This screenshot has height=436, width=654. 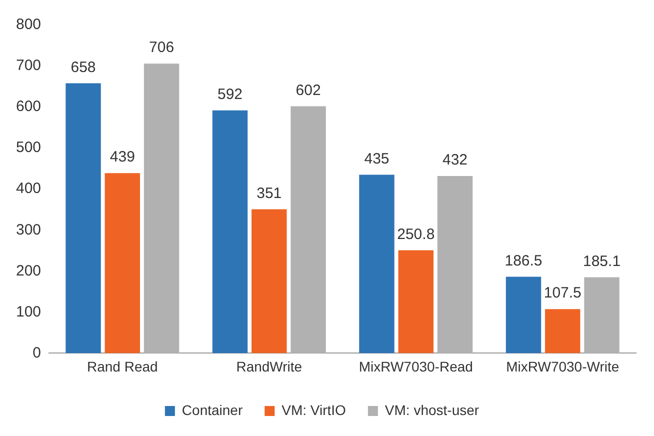 I want to click on data-label: 592, so click(x=230, y=94).